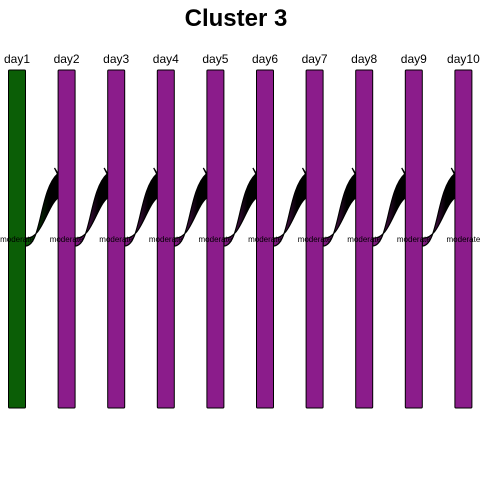 The image size is (487, 490). I want to click on node-label-5: moderate, so click(216, 239).